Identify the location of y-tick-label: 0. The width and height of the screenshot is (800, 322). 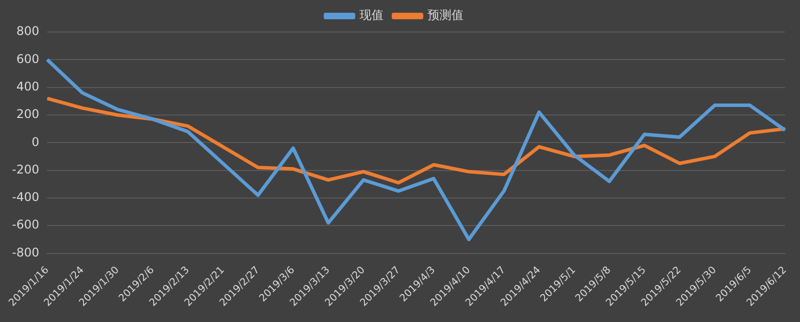
(36, 141).